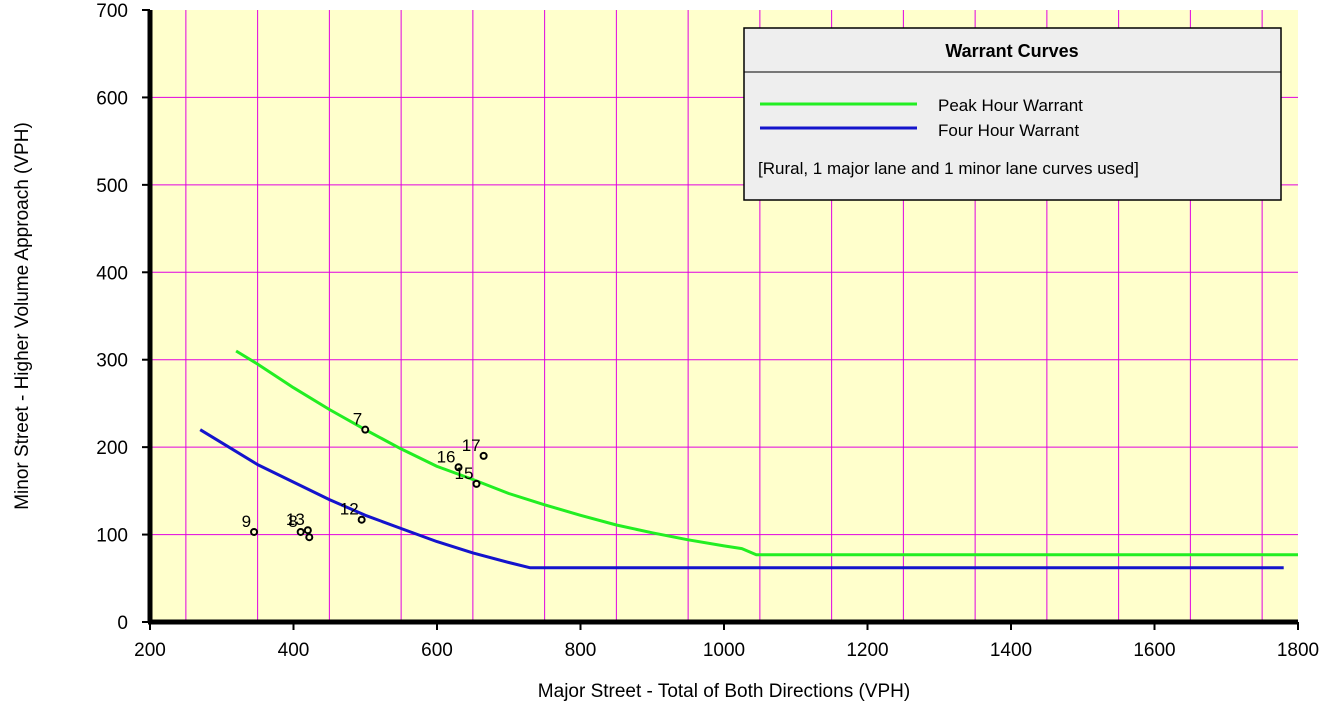 The width and height of the screenshot is (1336, 707). I want to click on data-point-label: 12, so click(349, 509).